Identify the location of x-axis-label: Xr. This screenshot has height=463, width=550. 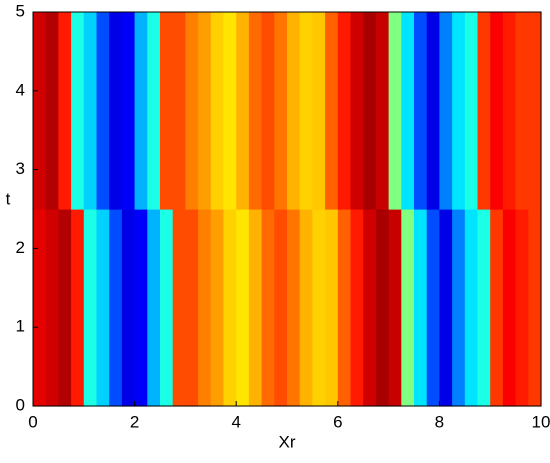
(287, 441).